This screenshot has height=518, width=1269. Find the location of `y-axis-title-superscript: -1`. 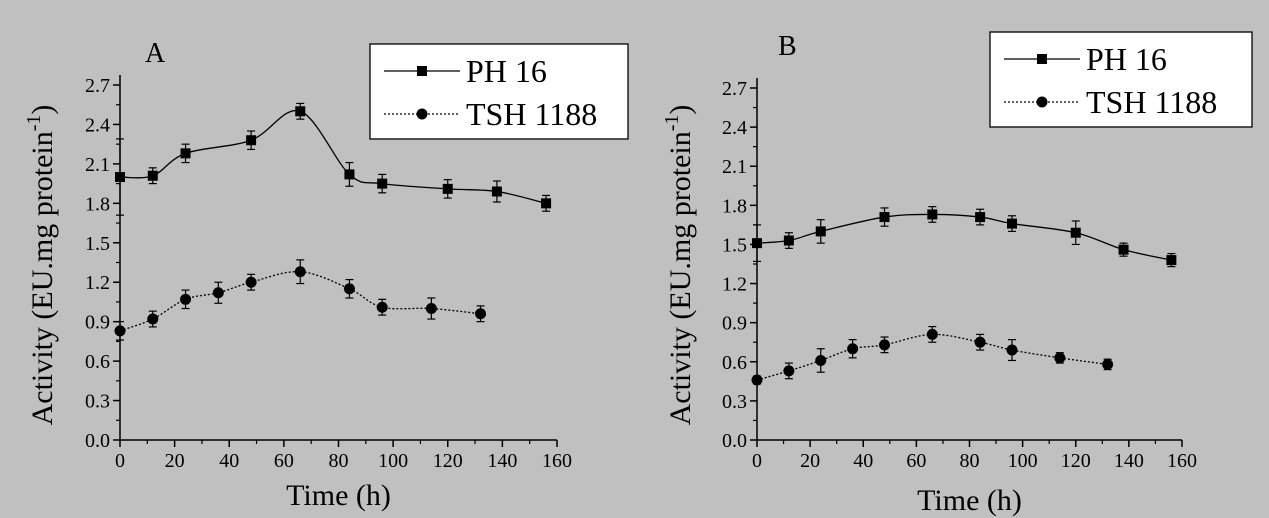

y-axis-title-superscript: -1 is located at coordinates (34, 123).